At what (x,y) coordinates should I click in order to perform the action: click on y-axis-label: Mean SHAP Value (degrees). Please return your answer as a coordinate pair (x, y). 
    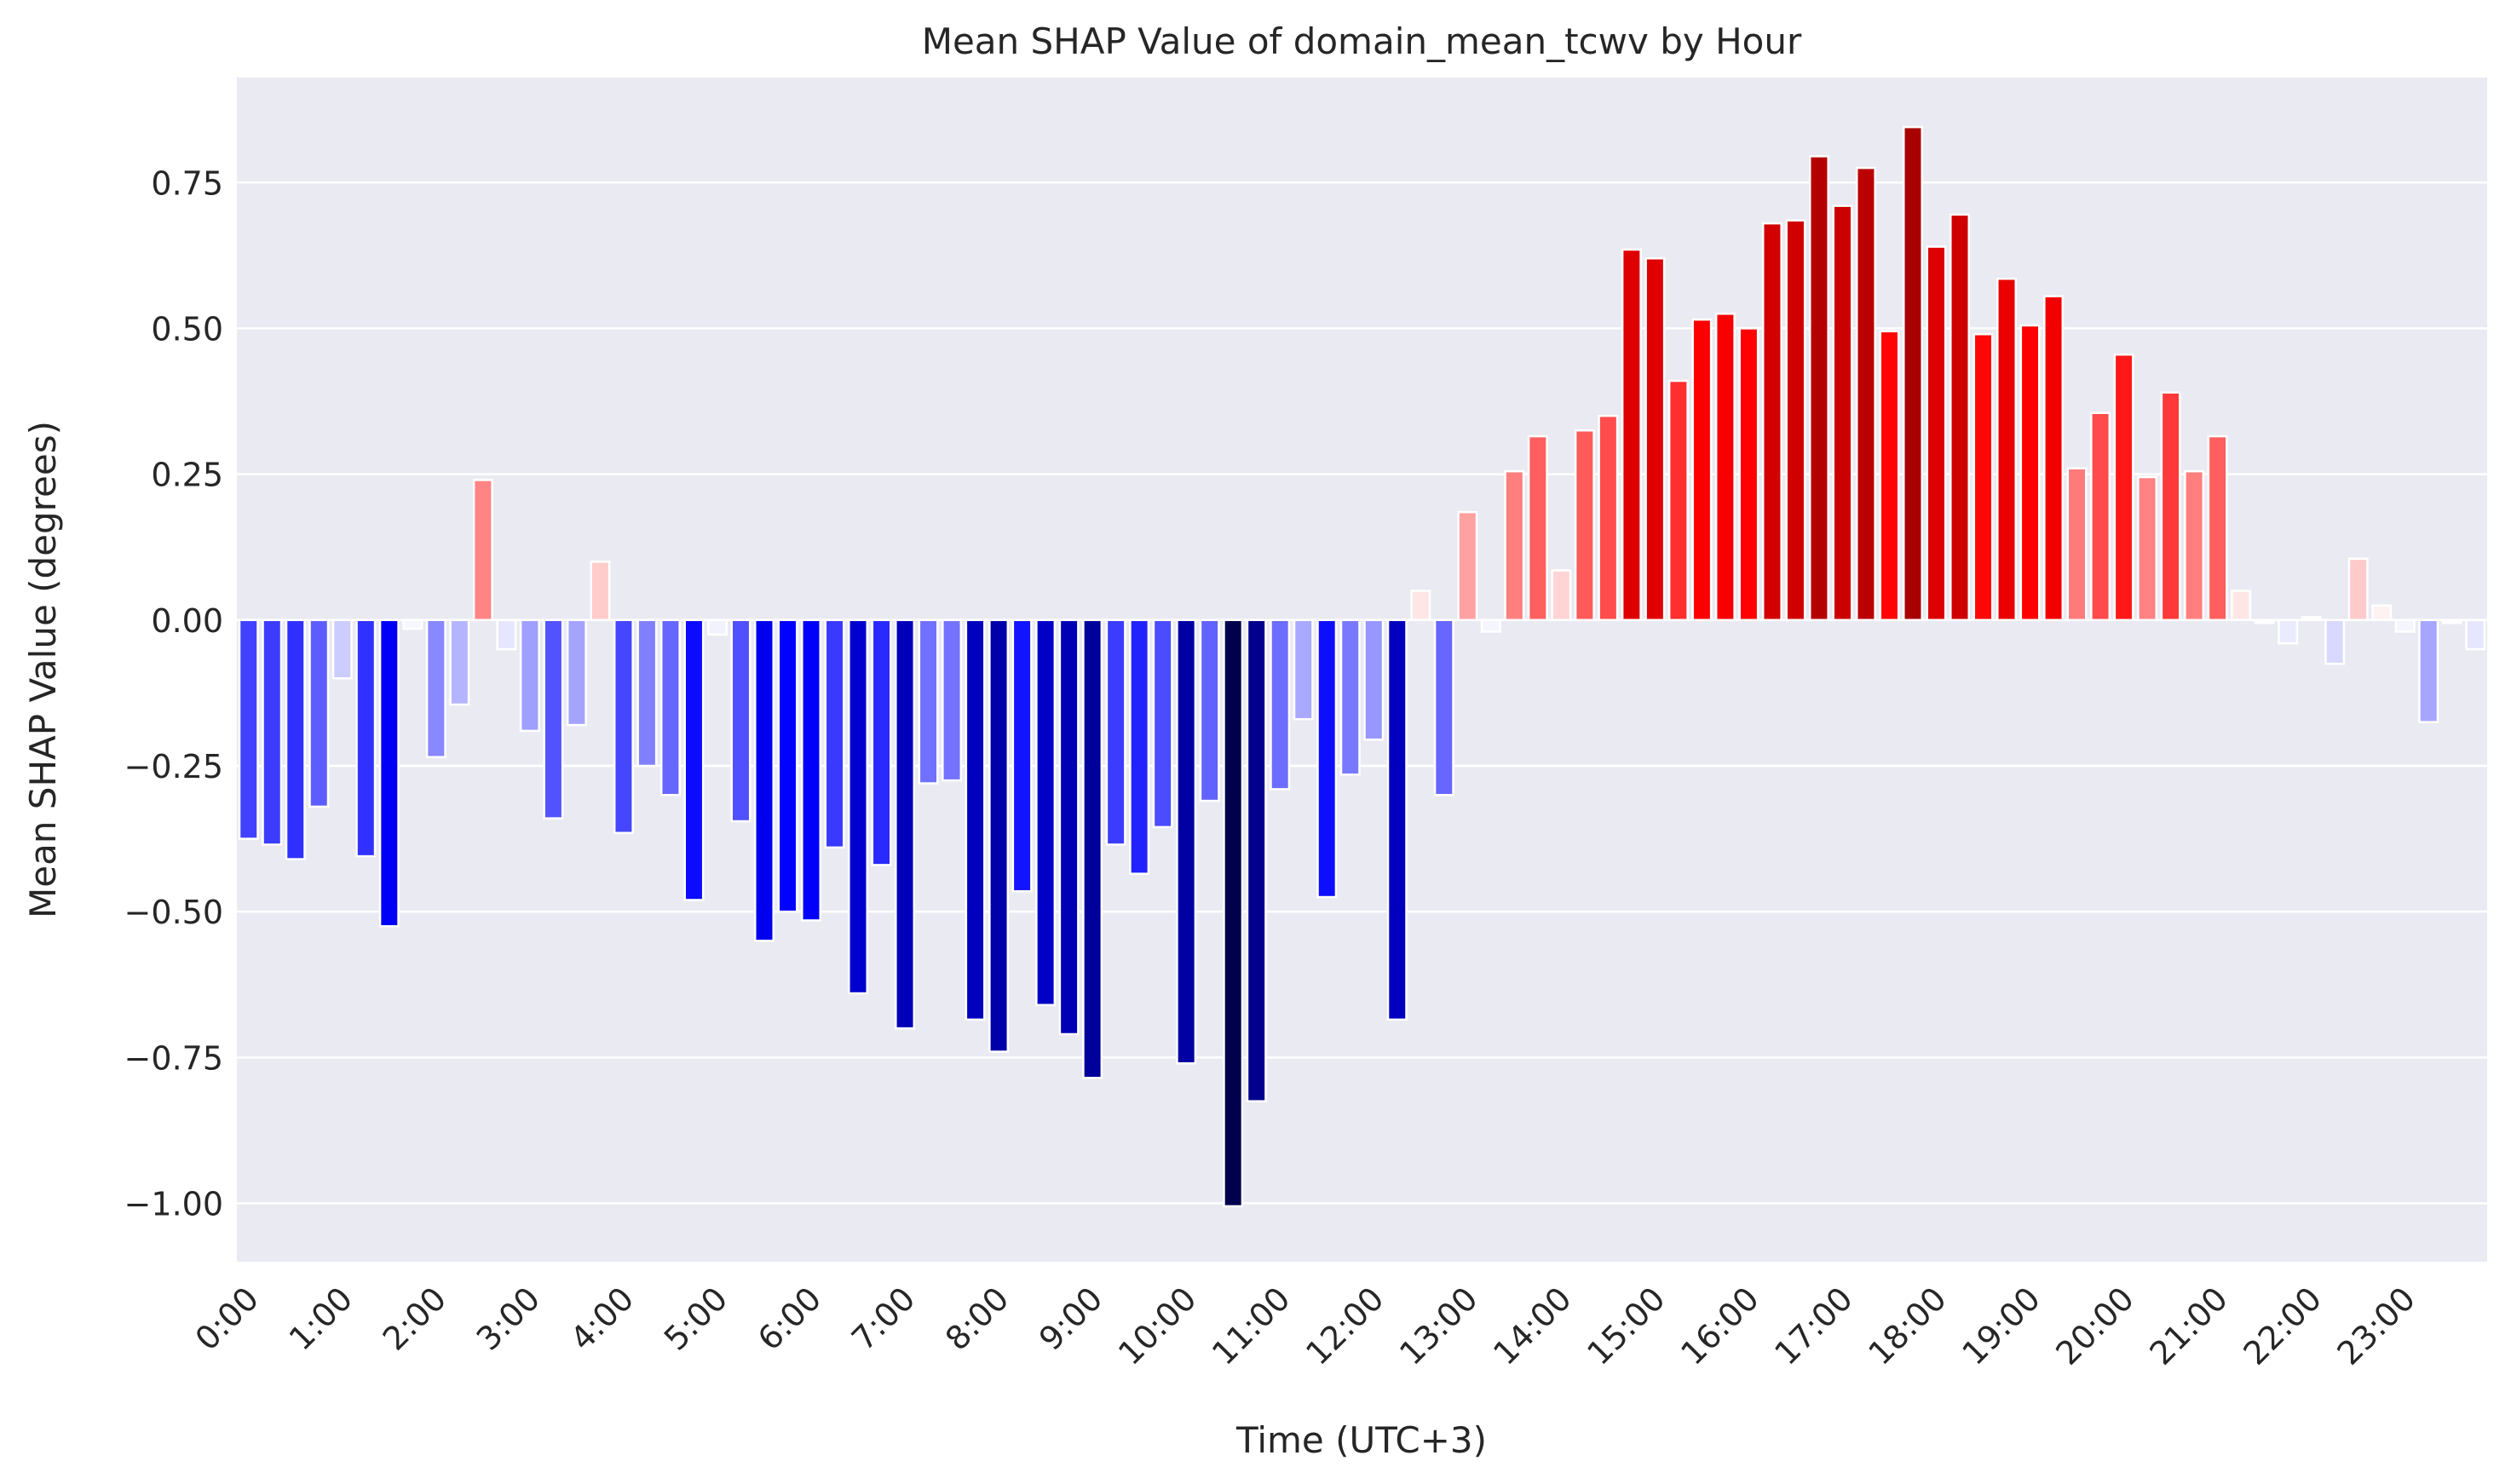
    Looking at the image, I should click on (43, 669).